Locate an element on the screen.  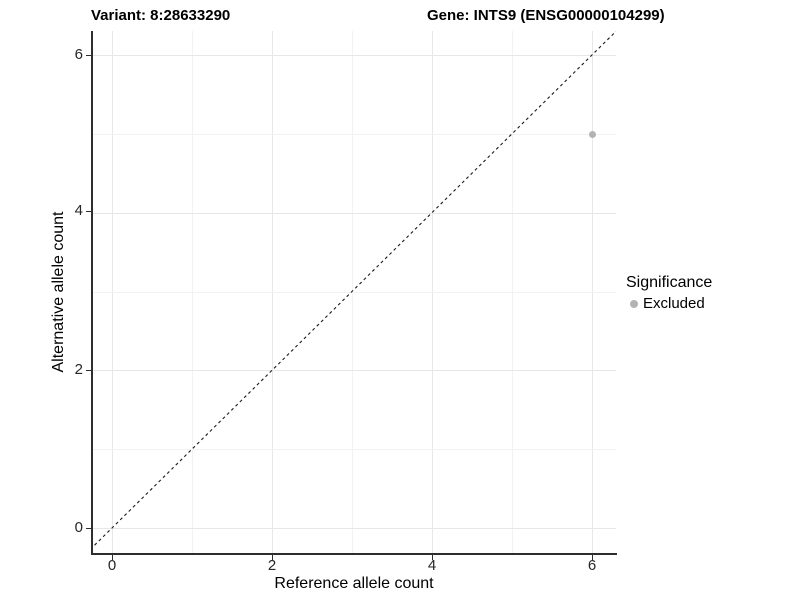
gridline-y5 is located at coordinates (354, 134).